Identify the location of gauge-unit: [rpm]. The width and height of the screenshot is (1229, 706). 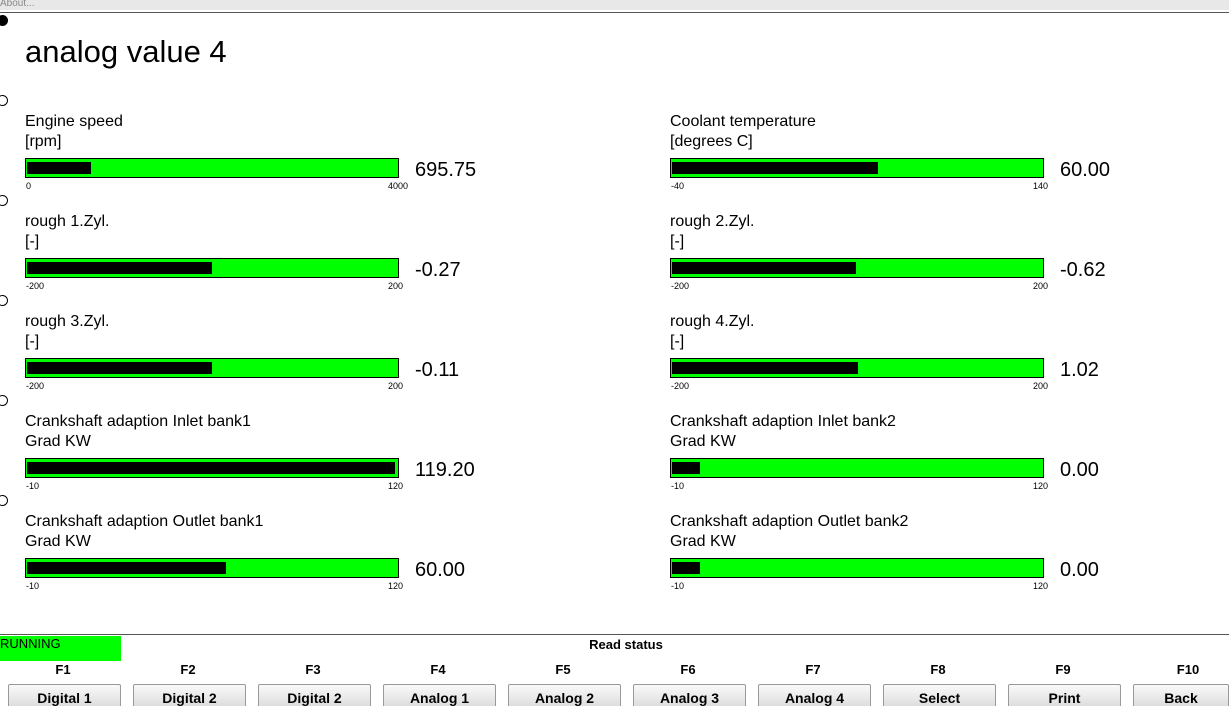
(43, 141).